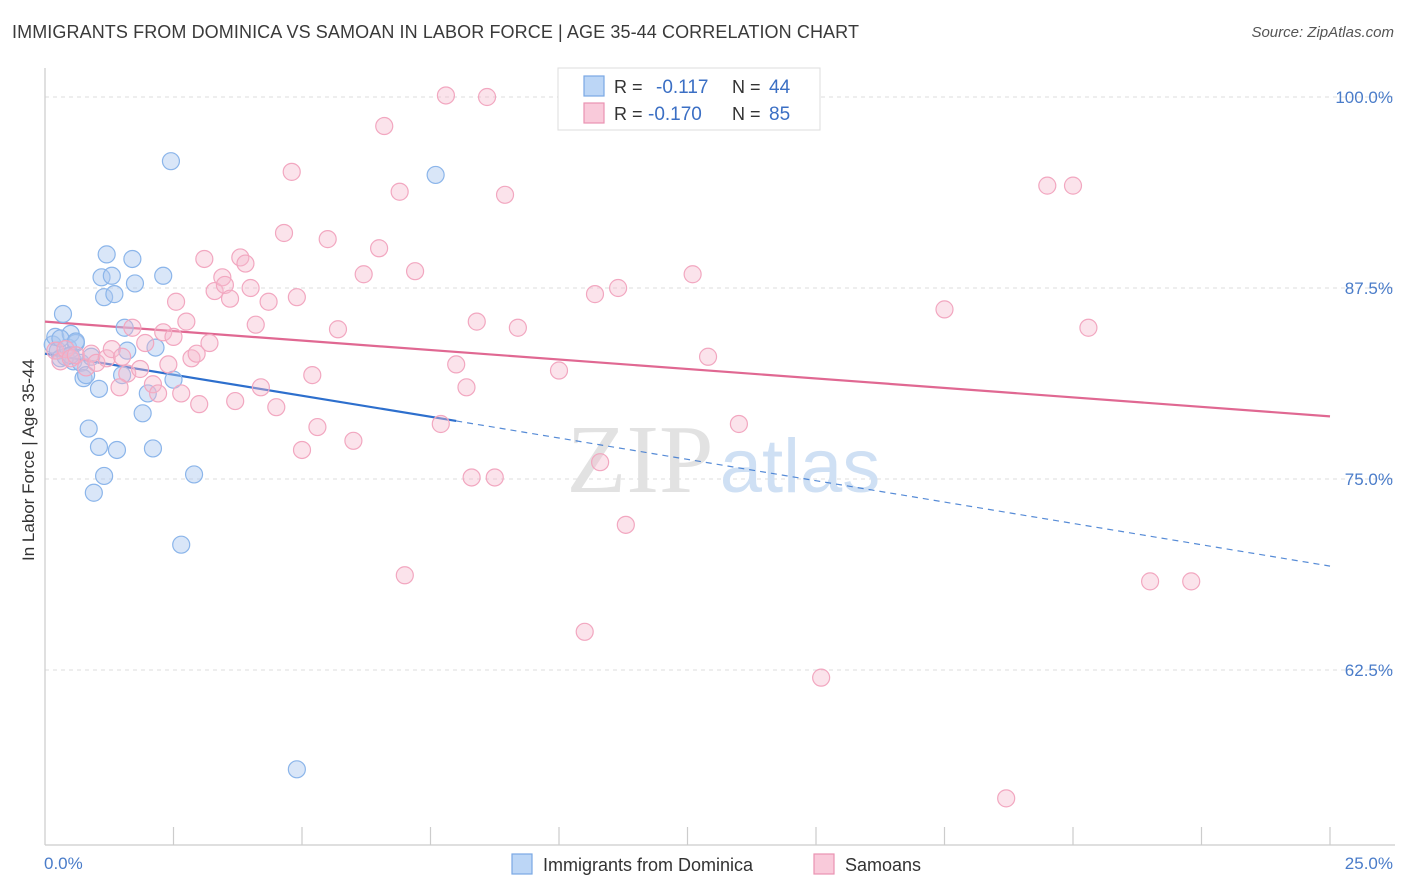 This screenshot has width=1406, height=892. What do you see at coordinates (687, 369) in the screenshot?
I see `trend-line-samoans` at bounding box center [687, 369].